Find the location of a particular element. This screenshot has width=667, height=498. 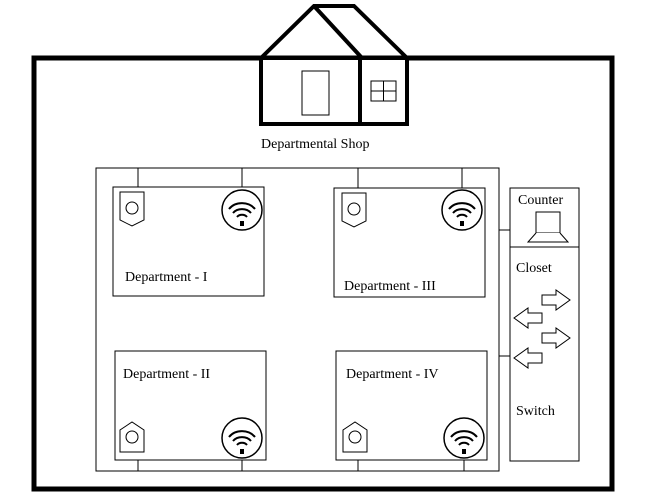

counter-closet-panel: Counter Closet Switch is located at coordinates (544, 324).